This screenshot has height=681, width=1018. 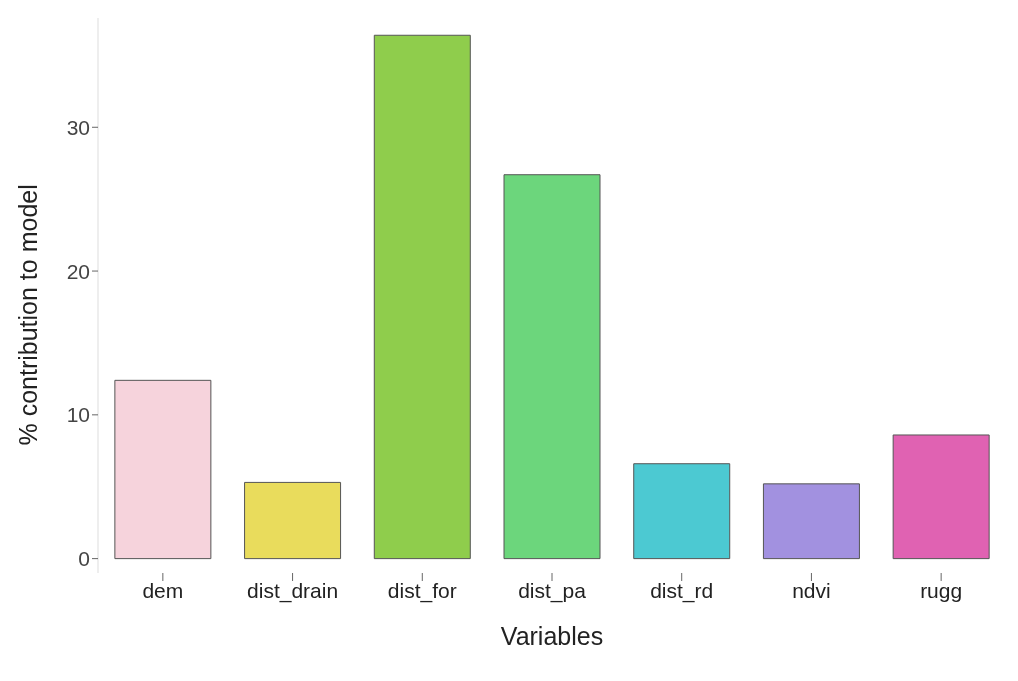 I want to click on x-tick-label: rugg, so click(x=941, y=590).